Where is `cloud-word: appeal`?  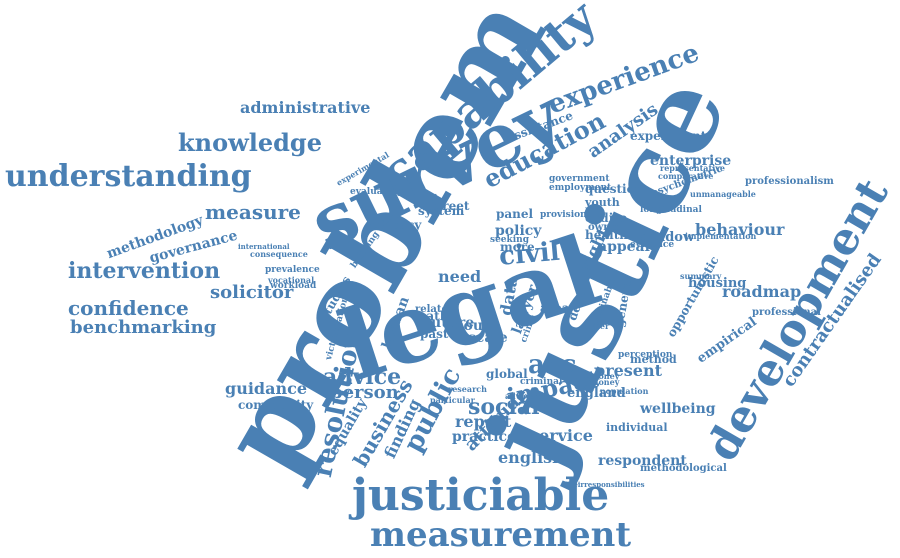 cloud-word: appeal is located at coordinates (624, 247).